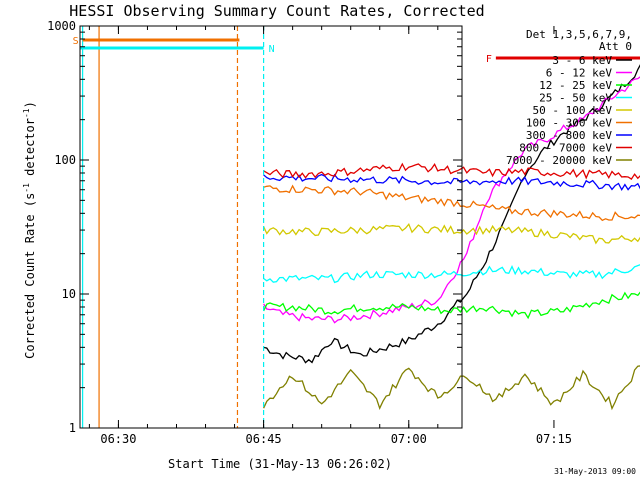 This screenshot has height=480, width=640. What do you see at coordinates (569, 135) in the screenshot?
I see `legend-label-6: 300 - 800 keV` at bounding box center [569, 135].